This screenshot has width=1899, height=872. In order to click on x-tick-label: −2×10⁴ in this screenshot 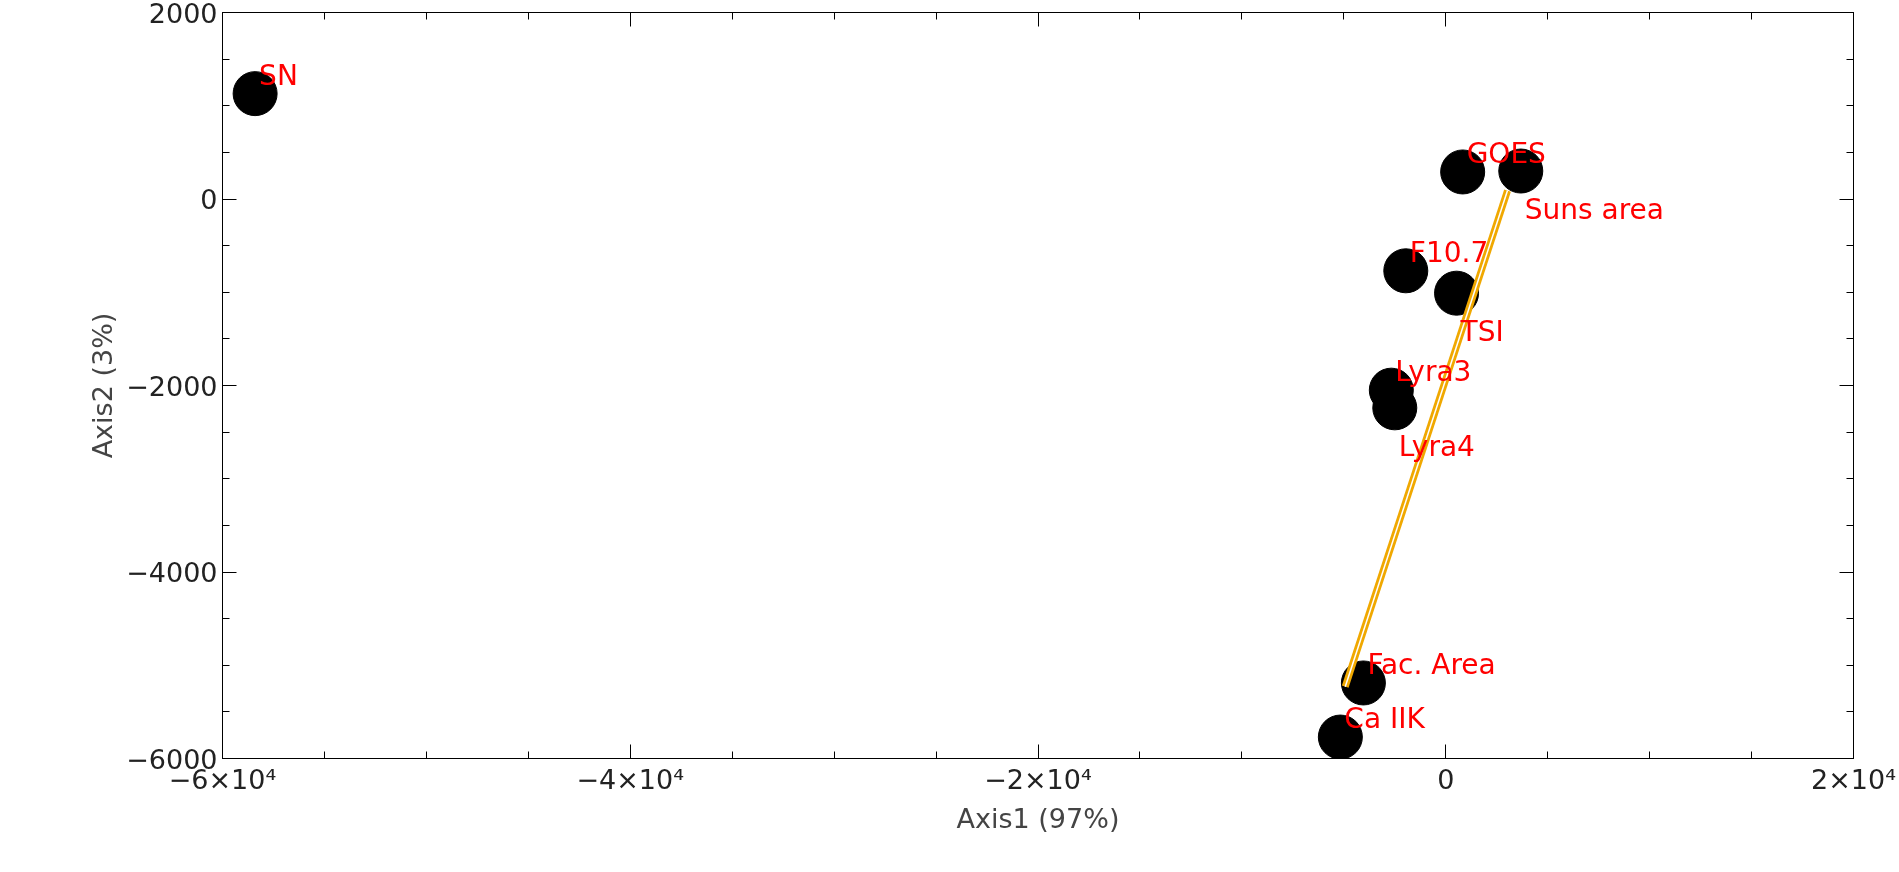, I will do `click(1038, 779)`.